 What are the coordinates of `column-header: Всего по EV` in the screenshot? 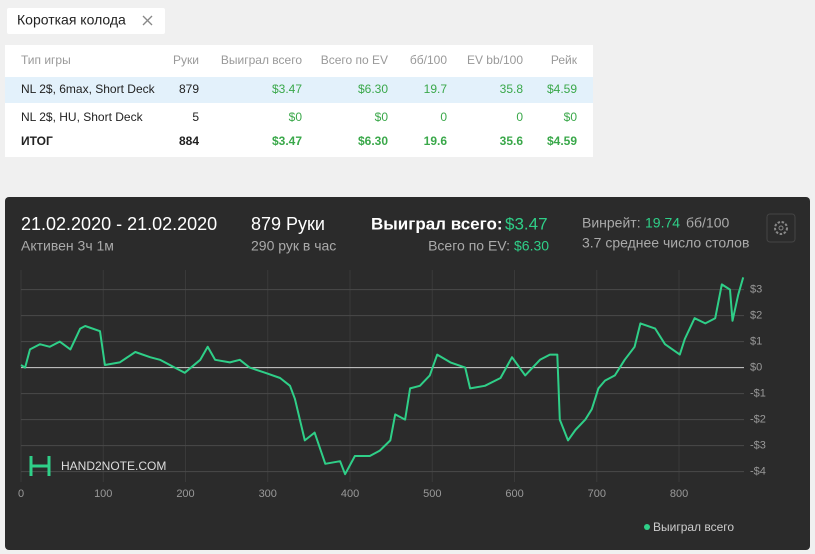 It's located at (354, 60).